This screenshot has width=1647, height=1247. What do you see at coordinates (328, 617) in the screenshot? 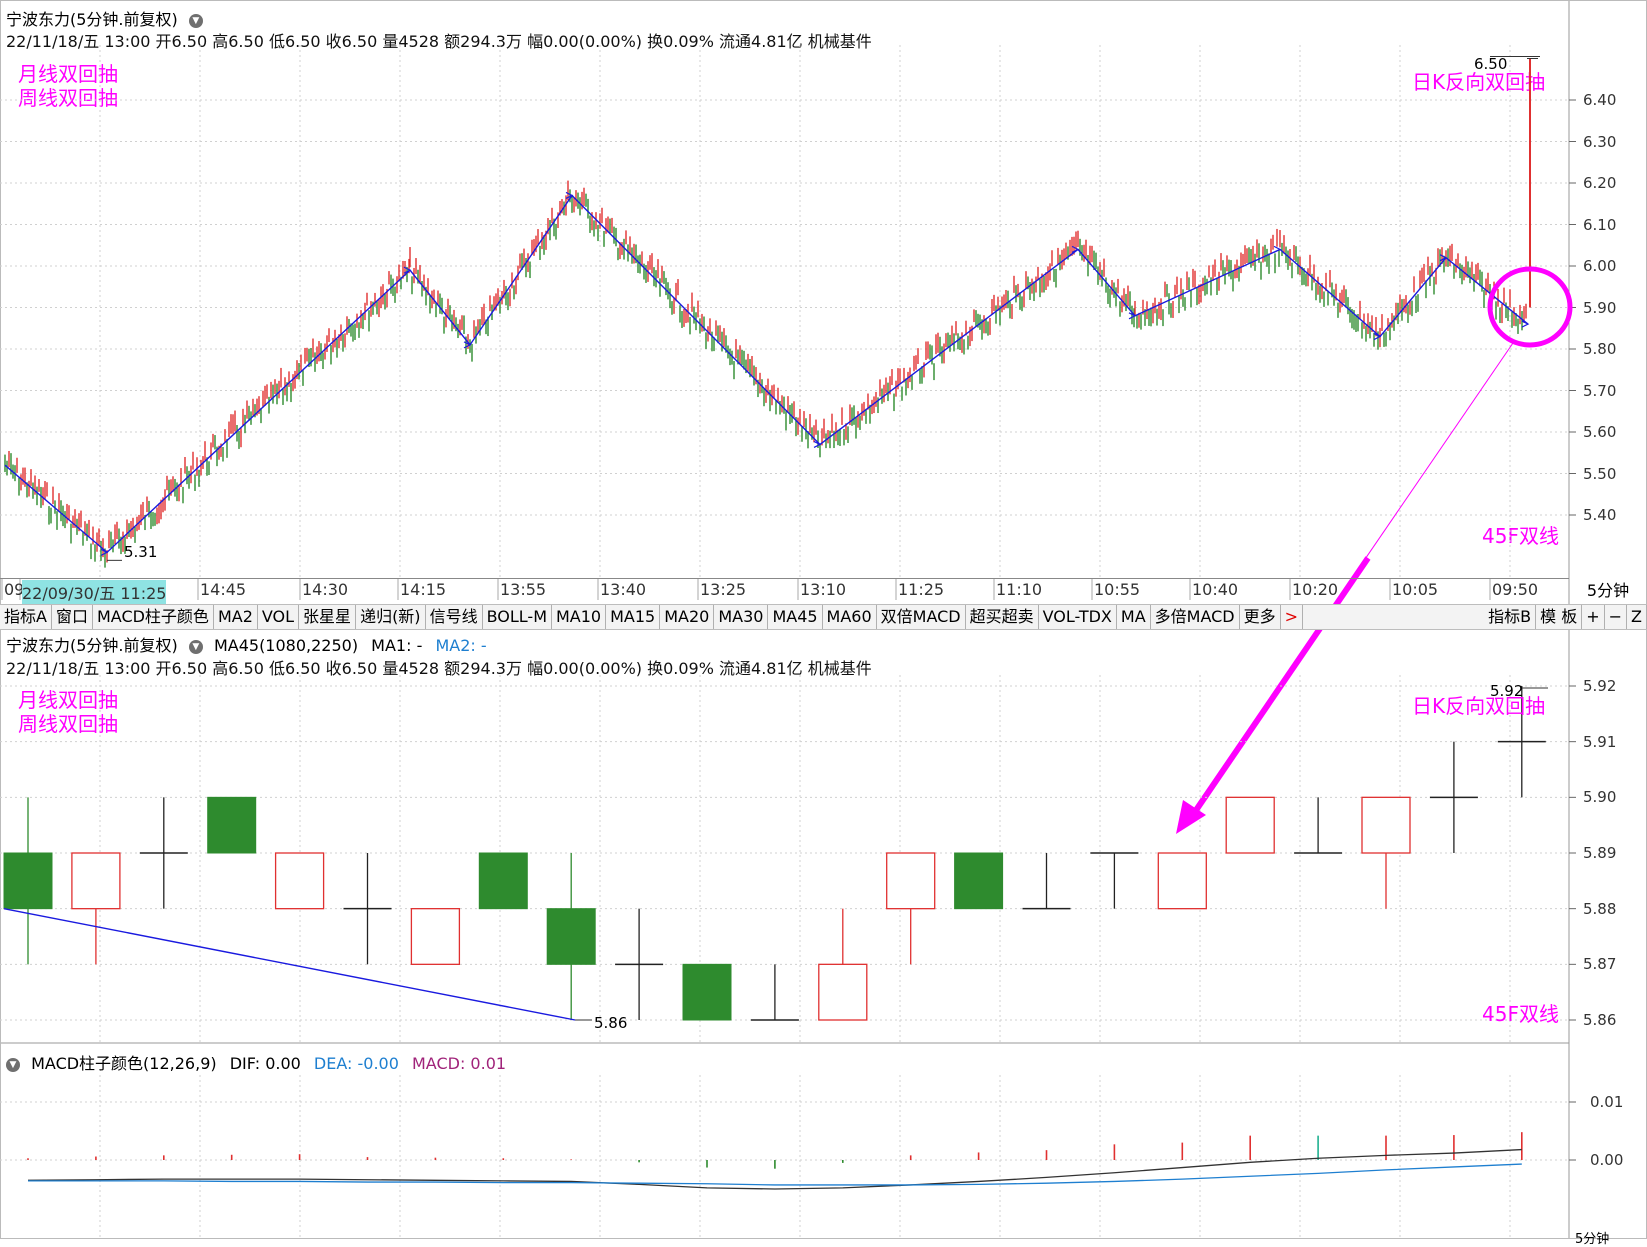
I see `toolbar-item: 张星星` at bounding box center [328, 617].